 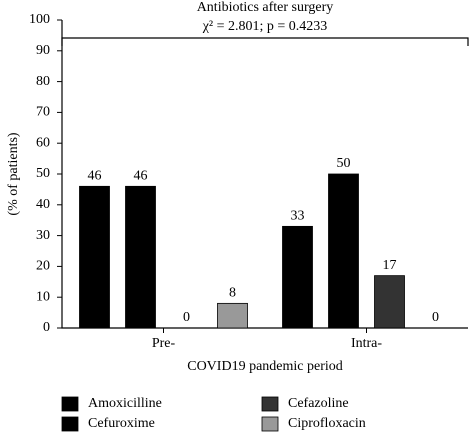 I want to click on y-tick-label: 30, so click(x=43, y=235).